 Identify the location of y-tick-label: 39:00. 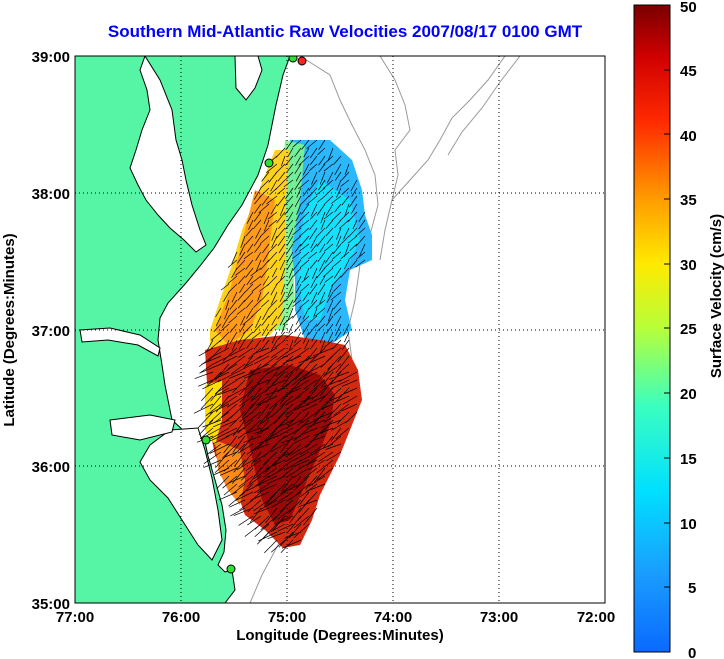
(51, 57).